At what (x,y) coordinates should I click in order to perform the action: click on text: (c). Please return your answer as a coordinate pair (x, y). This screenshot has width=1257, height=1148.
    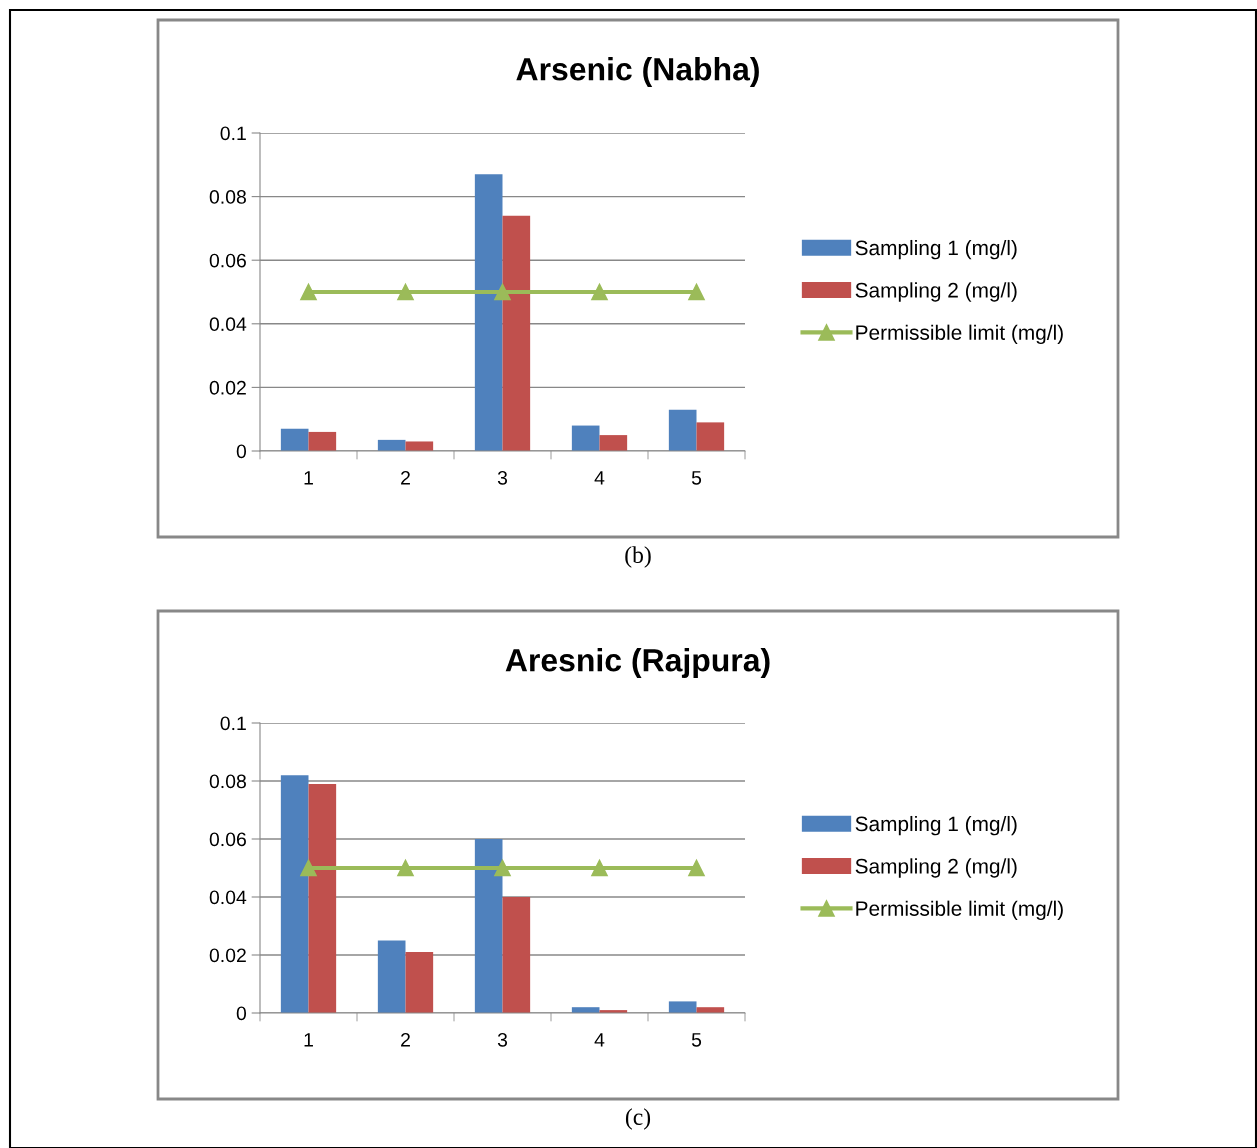
    Looking at the image, I should click on (638, 1119).